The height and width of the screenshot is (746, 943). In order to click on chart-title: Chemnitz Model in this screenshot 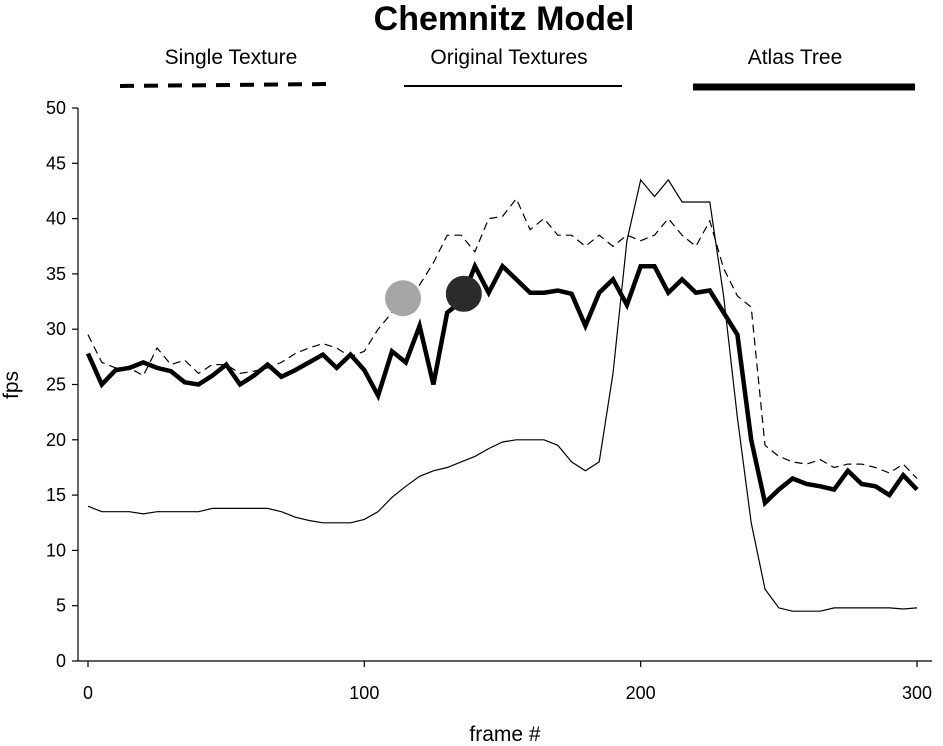, I will do `click(504, 19)`.